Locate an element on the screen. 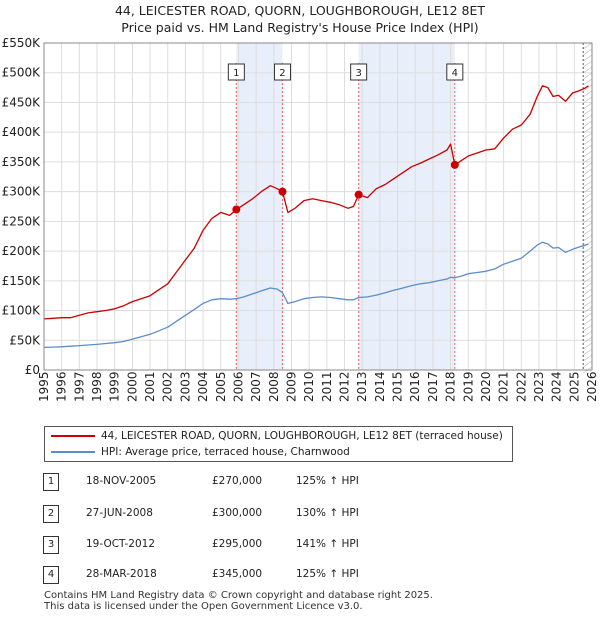 This screenshot has height=620, width=600. sale-hpi-change: 130% ↑ HPI is located at coordinates (327, 513).